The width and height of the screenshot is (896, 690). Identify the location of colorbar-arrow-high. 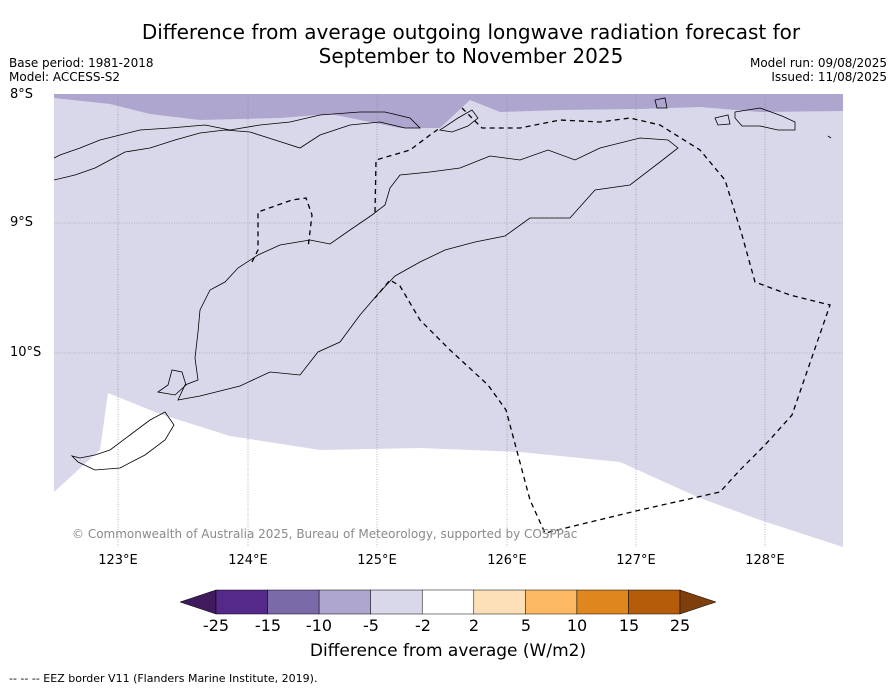
(698, 602).